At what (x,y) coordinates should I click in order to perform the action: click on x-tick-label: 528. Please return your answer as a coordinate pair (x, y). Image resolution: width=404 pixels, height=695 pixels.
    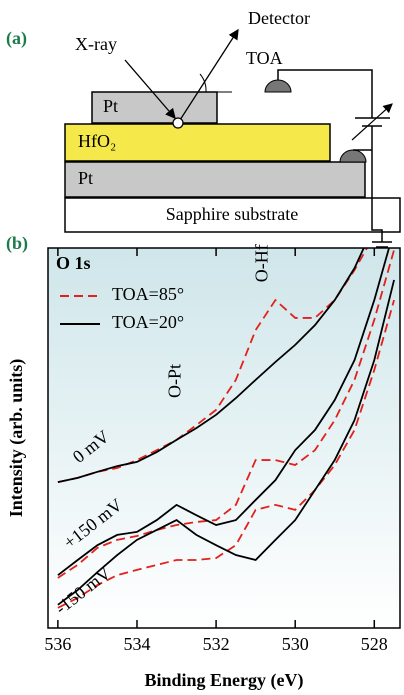
    Looking at the image, I should click on (374, 644).